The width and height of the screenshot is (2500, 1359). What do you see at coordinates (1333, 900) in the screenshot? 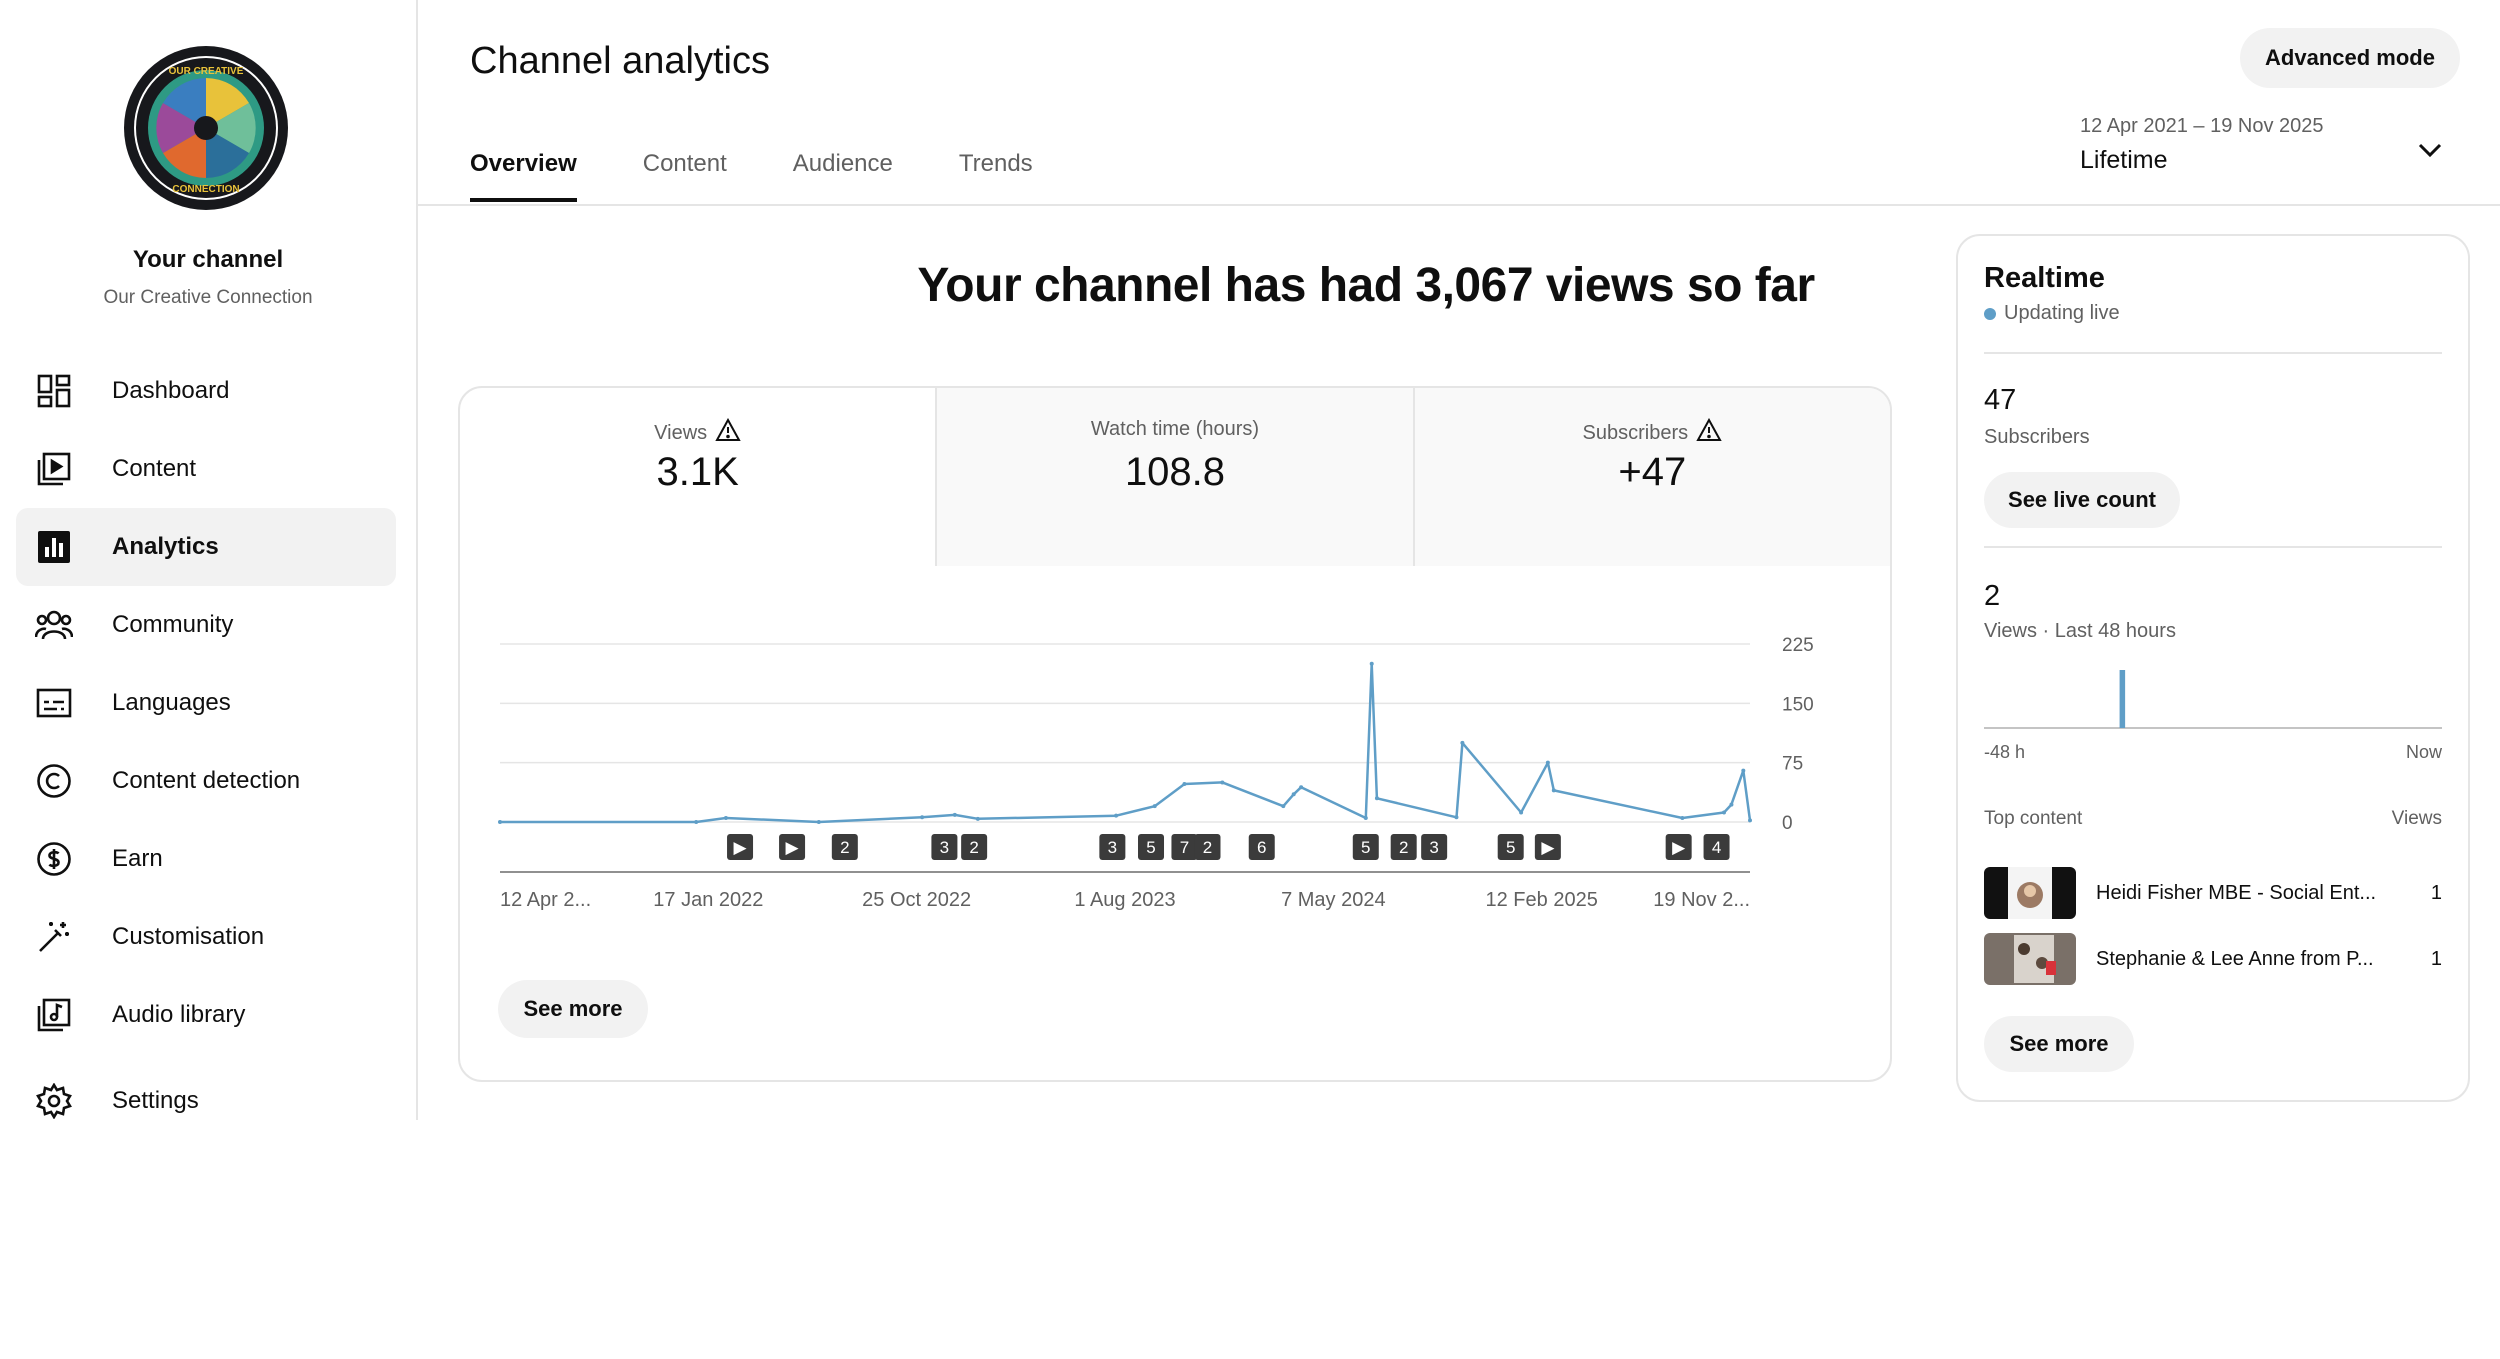
I see `x-tick-label: 7 May 2024` at bounding box center [1333, 900].